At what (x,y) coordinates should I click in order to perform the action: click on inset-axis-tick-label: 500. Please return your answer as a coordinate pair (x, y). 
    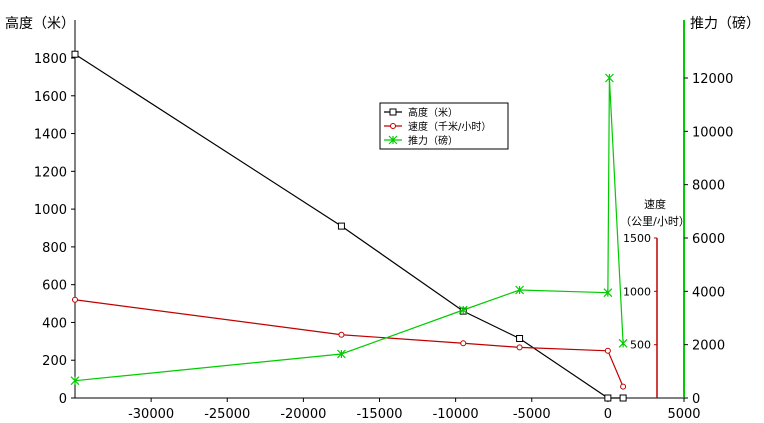
    Looking at the image, I should click on (640, 345).